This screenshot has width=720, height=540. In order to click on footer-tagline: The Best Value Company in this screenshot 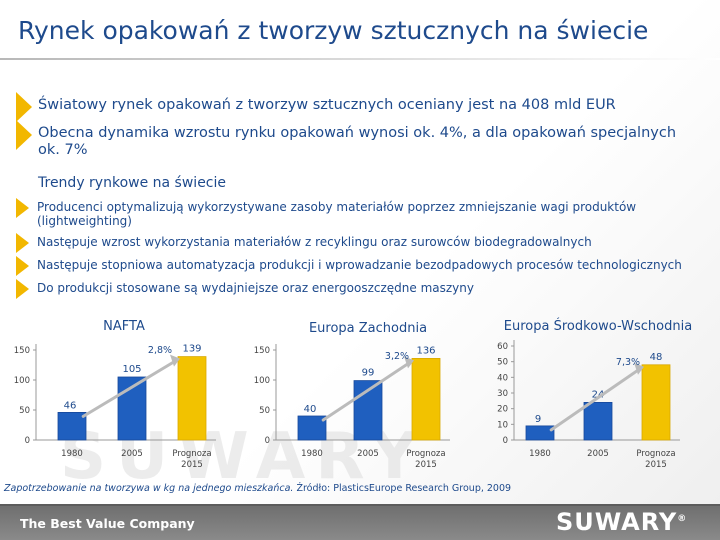, I will do `click(107, 523)`.